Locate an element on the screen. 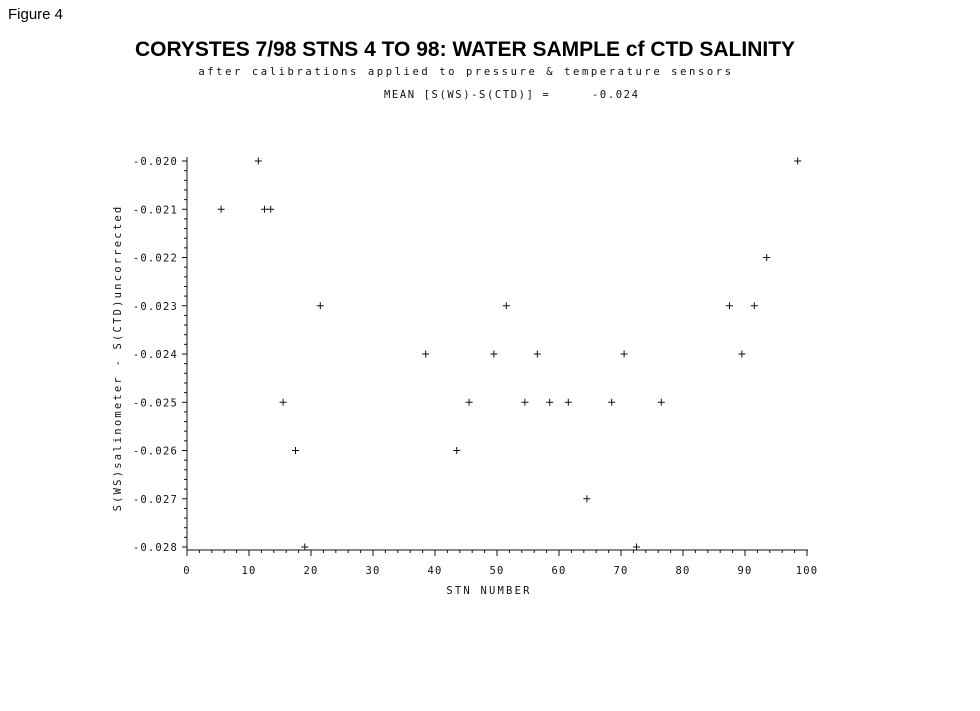  x-tick-label: 60 is located at coordinates (558, 571).